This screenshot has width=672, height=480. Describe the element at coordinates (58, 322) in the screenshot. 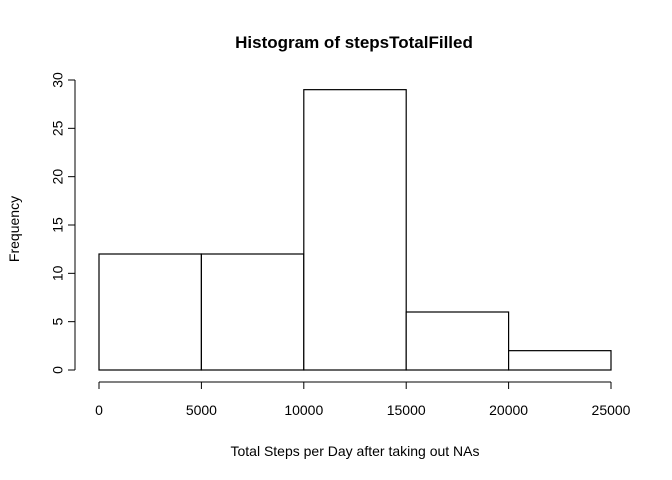

I see `y-tick-label-1: 5` at that location.